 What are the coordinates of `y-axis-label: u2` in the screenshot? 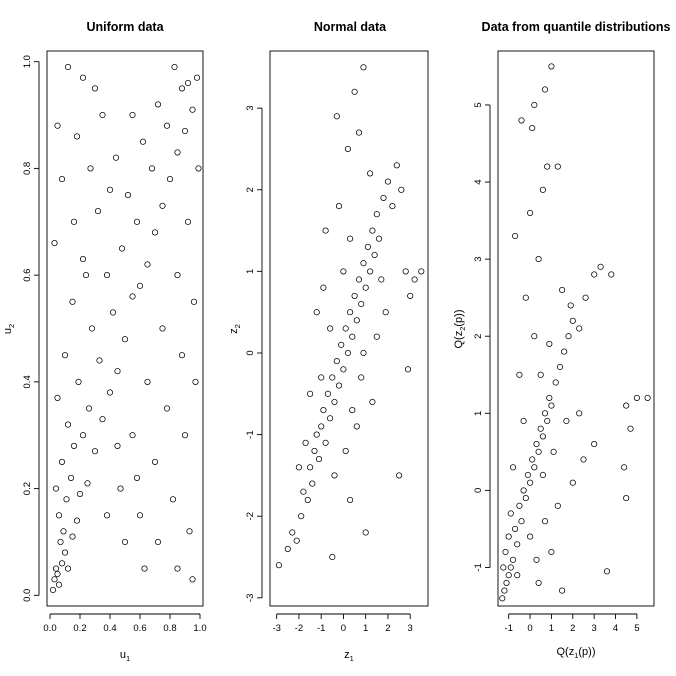 It's located at (9, 329).